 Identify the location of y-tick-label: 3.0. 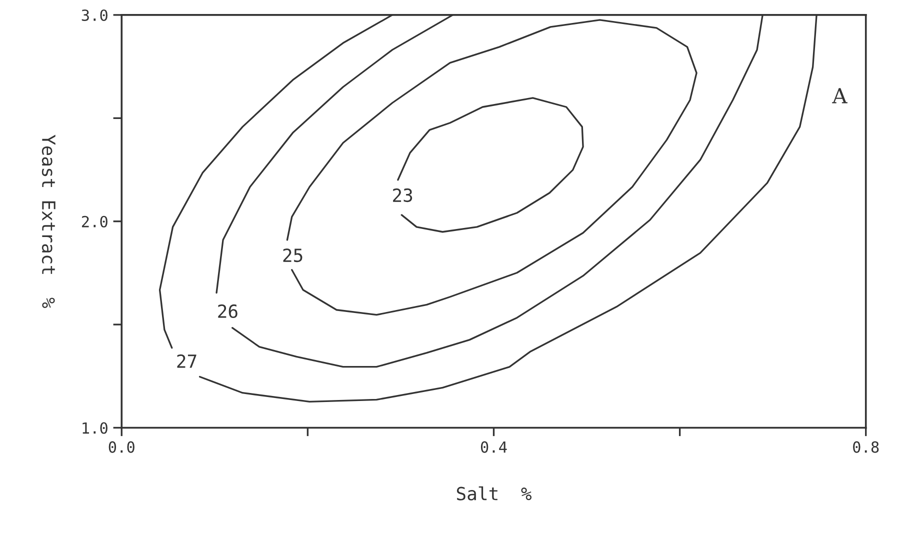
(95, 15).